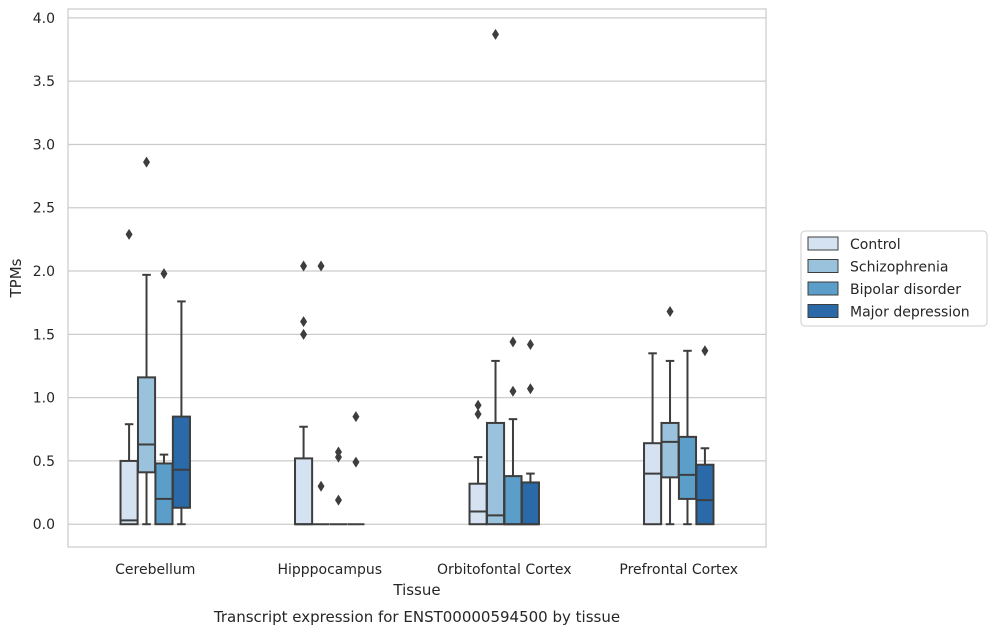 The width and height of the screenshot is (997, 638). I want to click on y-tick-label: 1.0, so click(44, 399).